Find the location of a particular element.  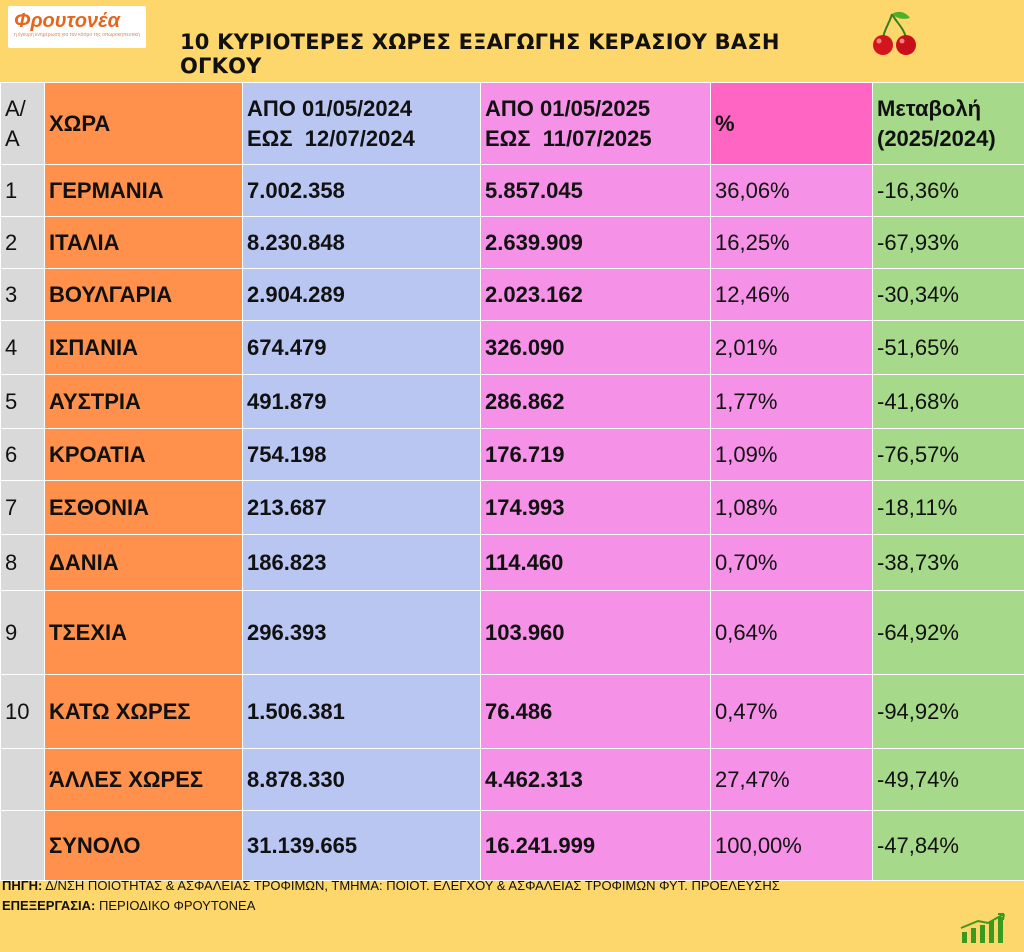

header-change-line2: (2025/2024) is located at coordinates (936, 138).